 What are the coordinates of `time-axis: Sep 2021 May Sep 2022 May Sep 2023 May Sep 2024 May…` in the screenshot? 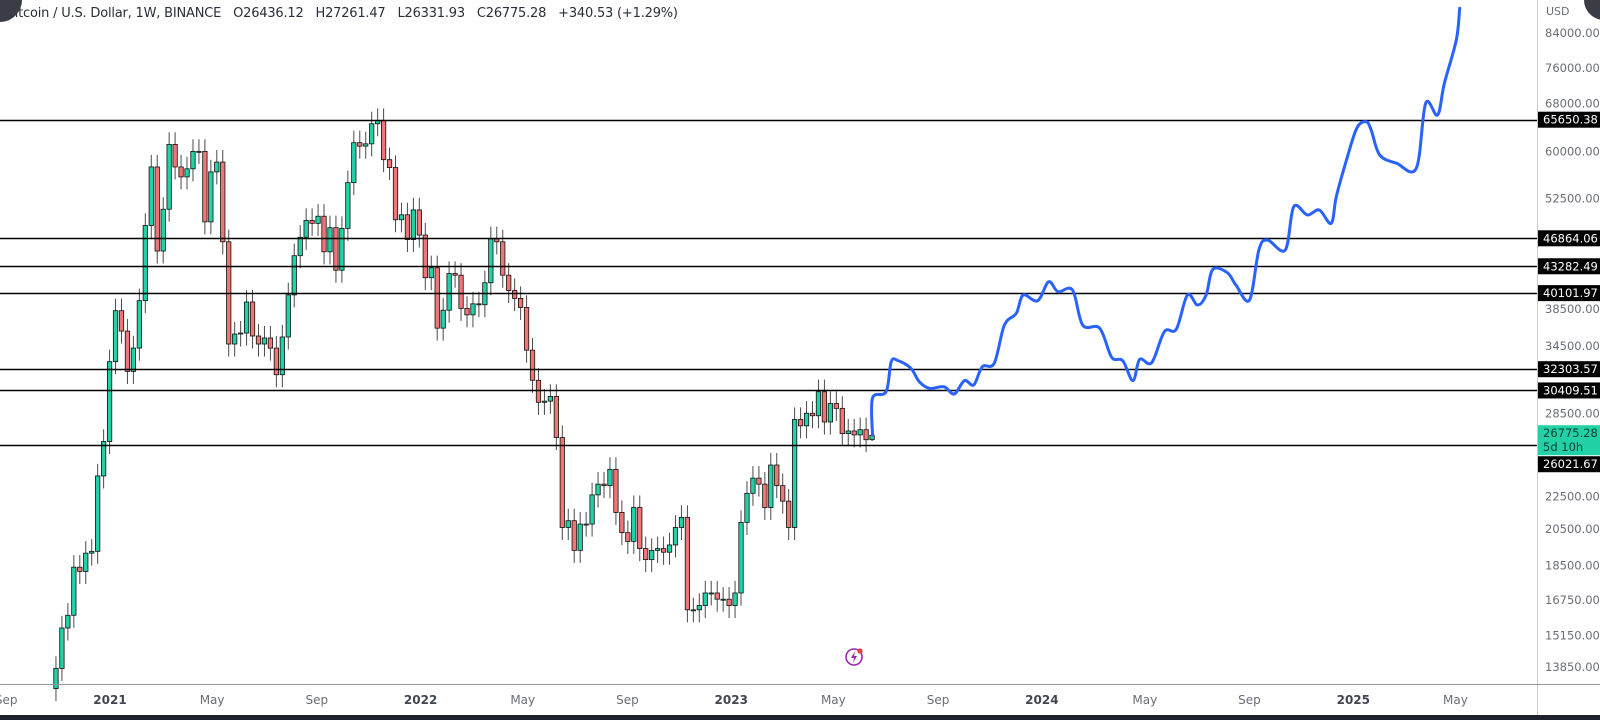 It's located at (734, 700).